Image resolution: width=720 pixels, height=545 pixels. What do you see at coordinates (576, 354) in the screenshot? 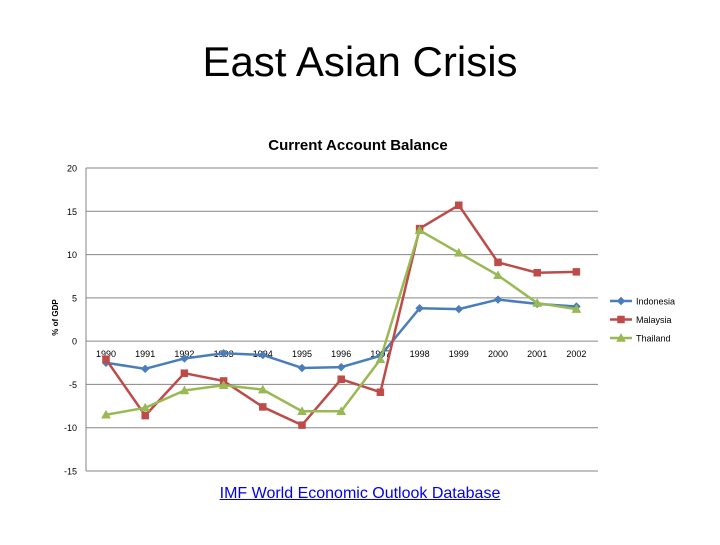
I see `x-tick-label: 2002` at bounding box center [576, 354].